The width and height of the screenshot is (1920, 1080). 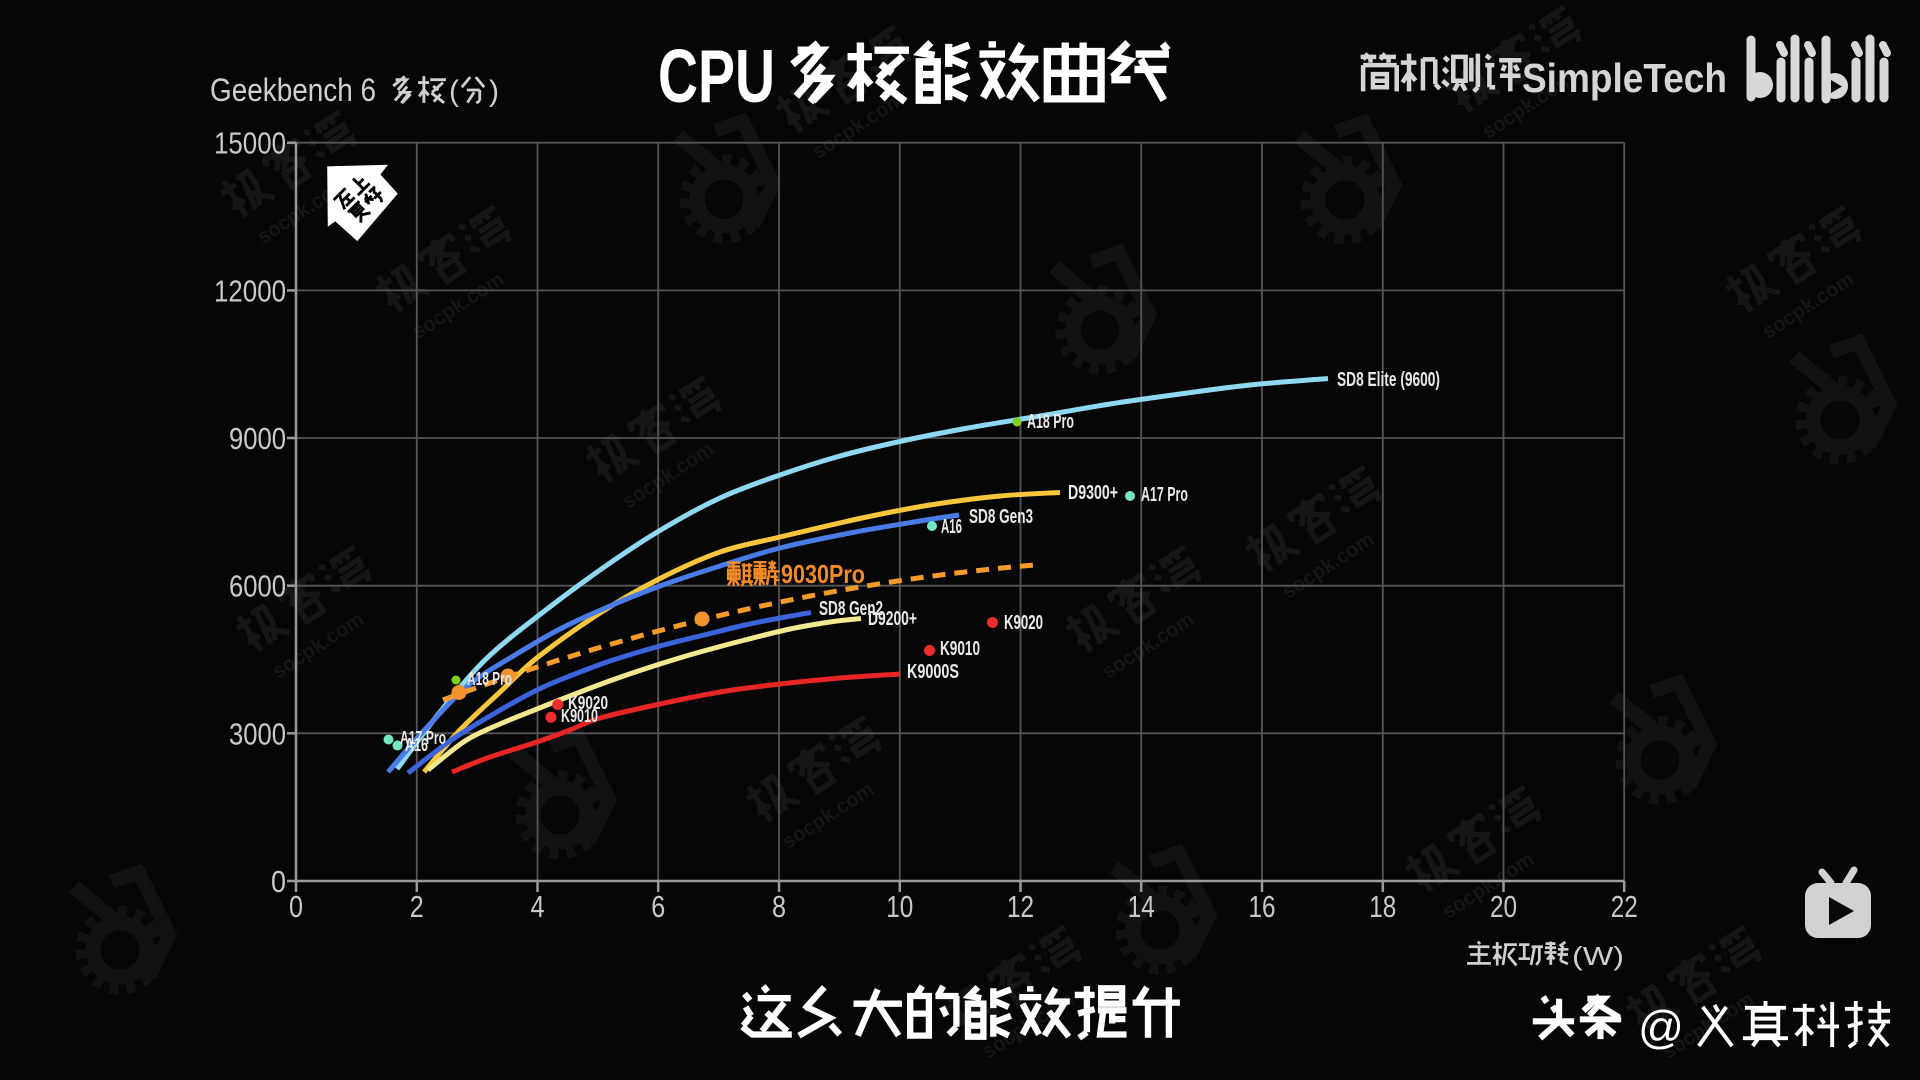 I want to click on svg-text: SD8 Gen3, so click(x=1001, y=517).